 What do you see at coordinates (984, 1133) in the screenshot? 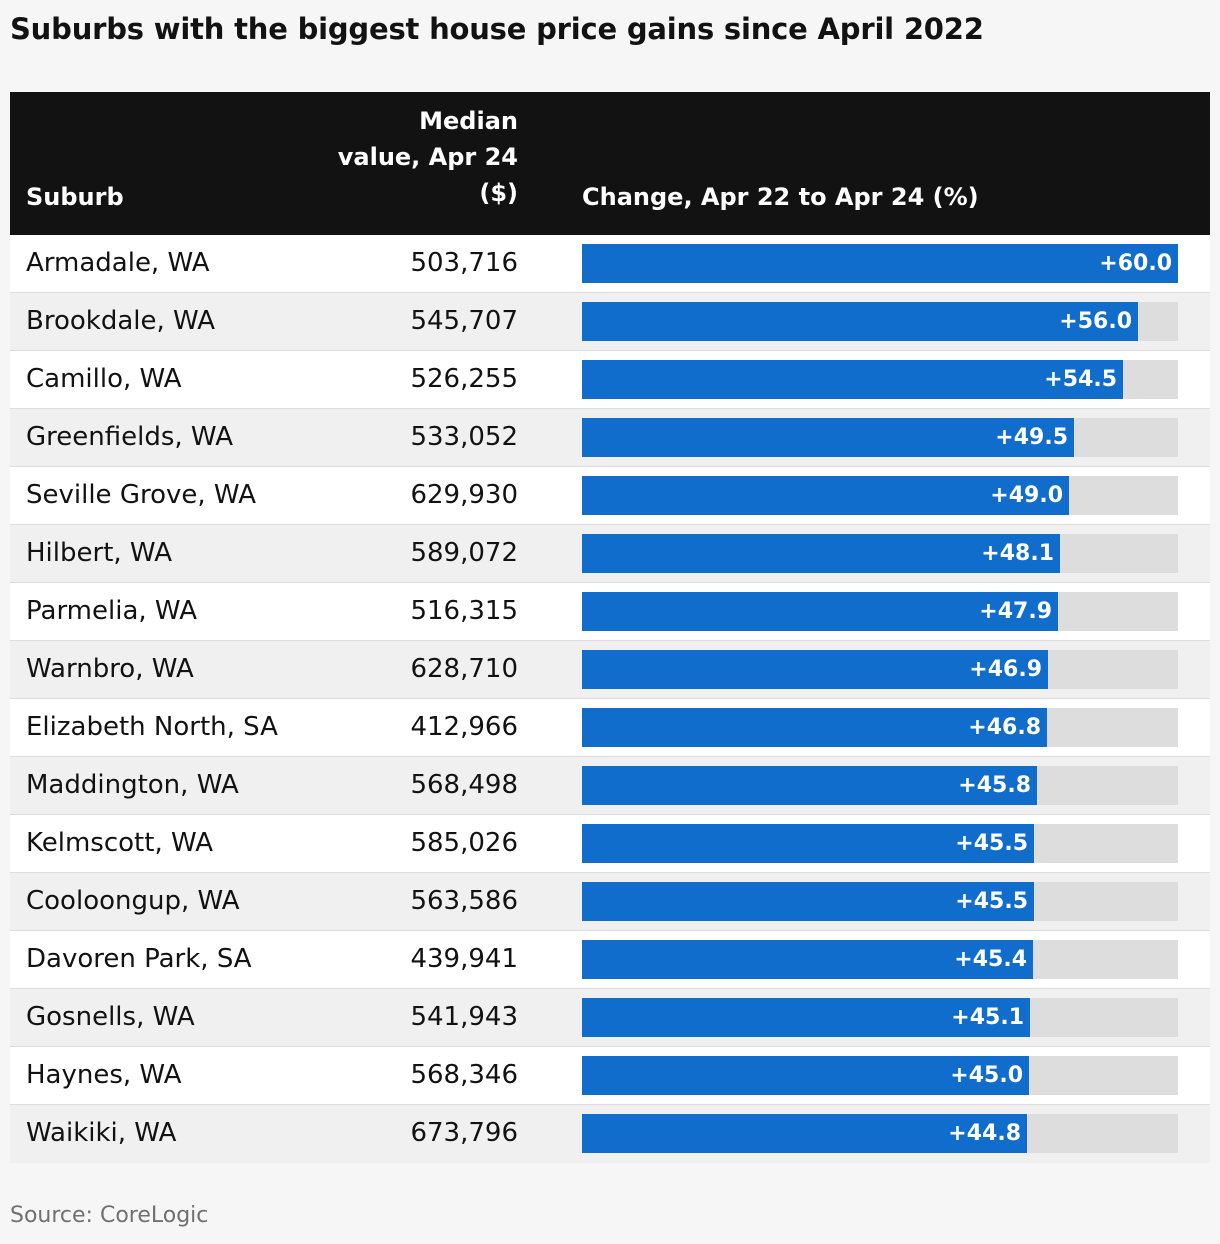
I see `change-bar-label: +44.8` at bounding box center [984, 1133].